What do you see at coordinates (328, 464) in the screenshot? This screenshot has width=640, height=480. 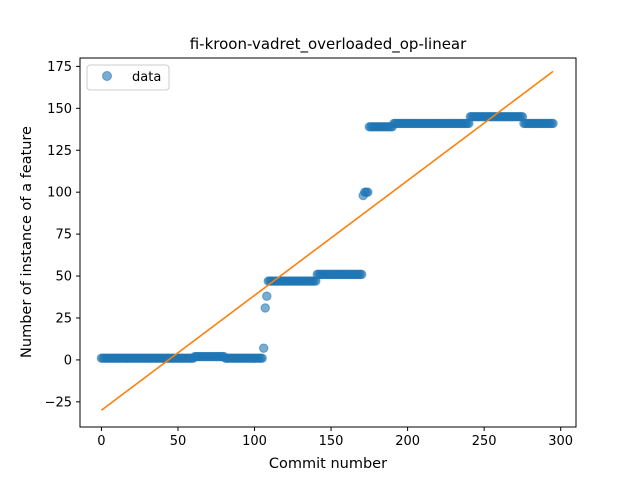 I see `x-axis-label: Commit number` at bounding box center [328, 464].